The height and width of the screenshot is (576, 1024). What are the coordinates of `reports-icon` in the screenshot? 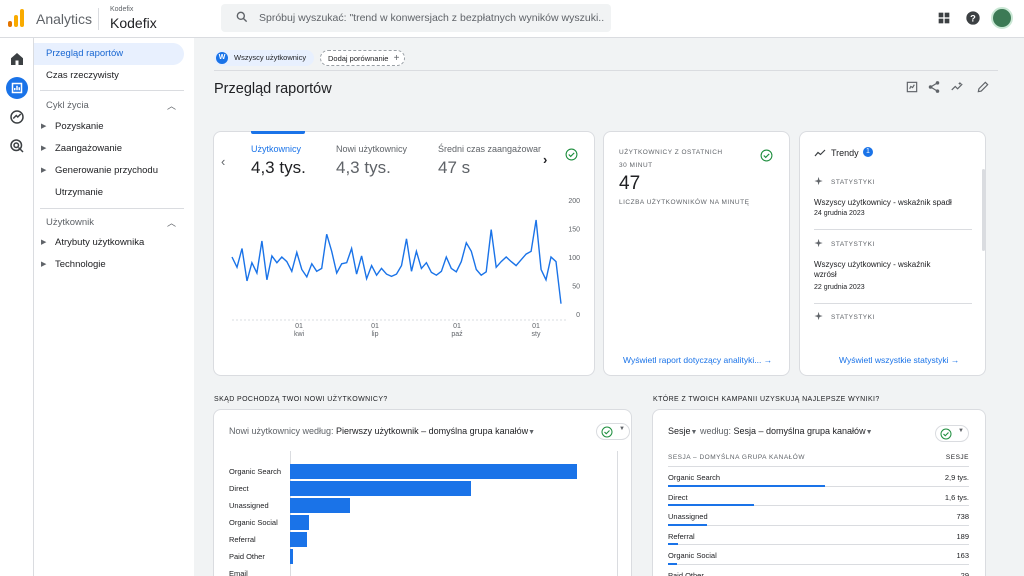 It's located at (17, 88).